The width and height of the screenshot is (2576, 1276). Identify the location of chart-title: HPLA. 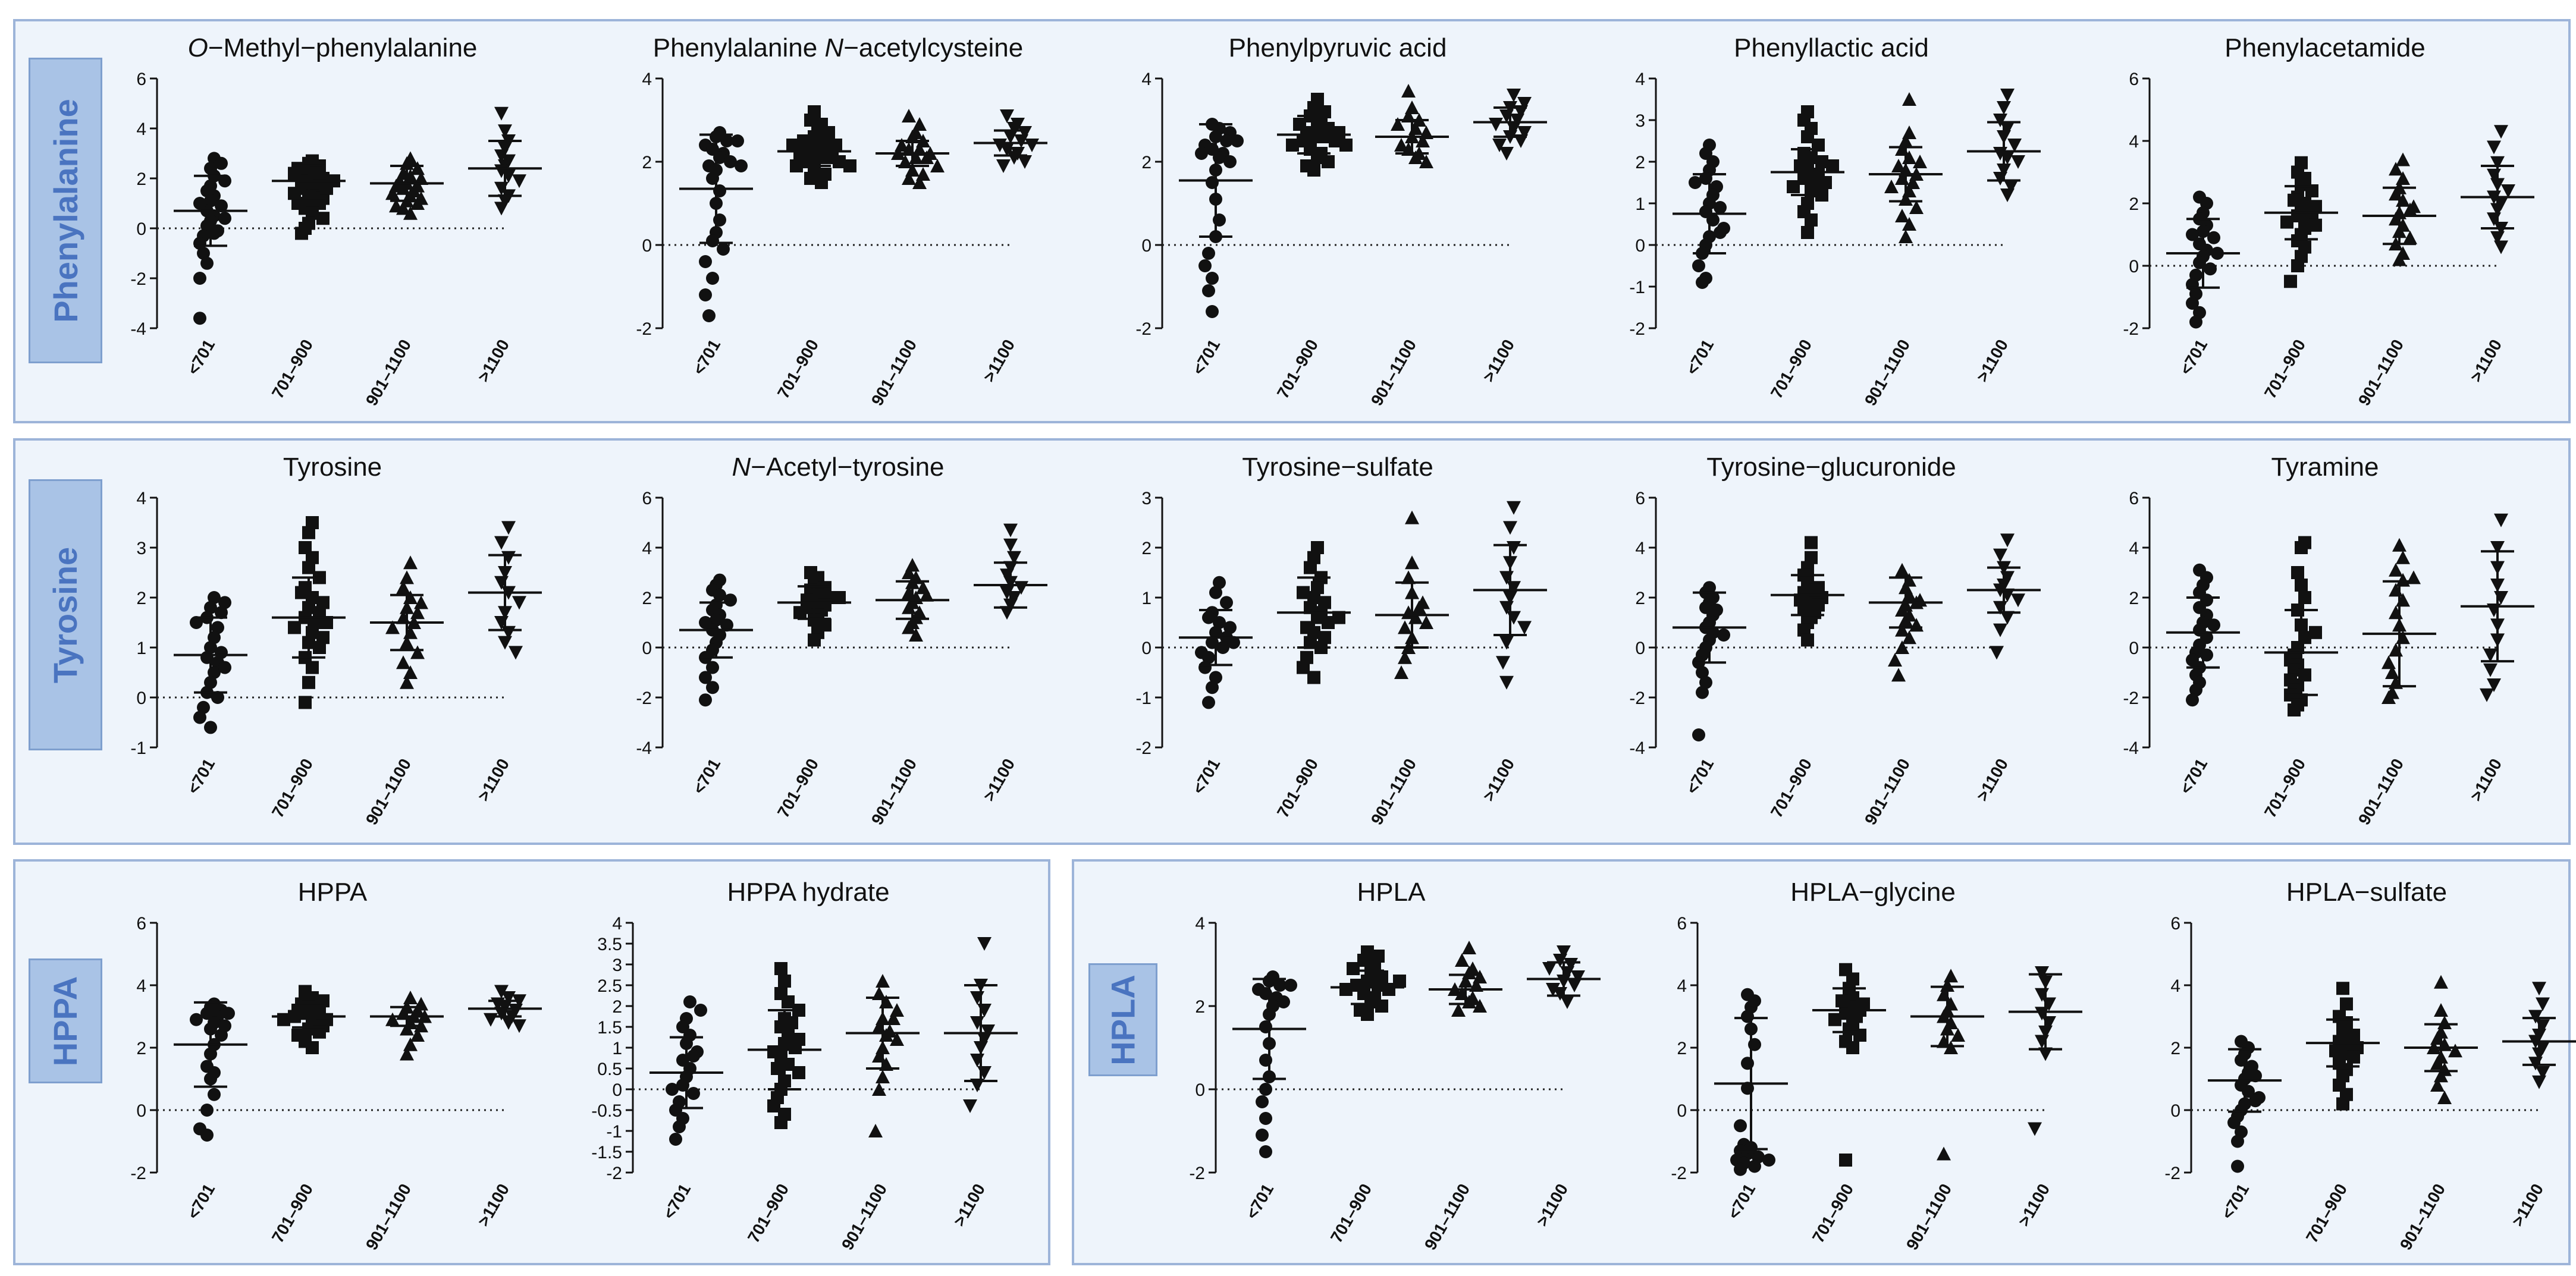
(1391, 892).